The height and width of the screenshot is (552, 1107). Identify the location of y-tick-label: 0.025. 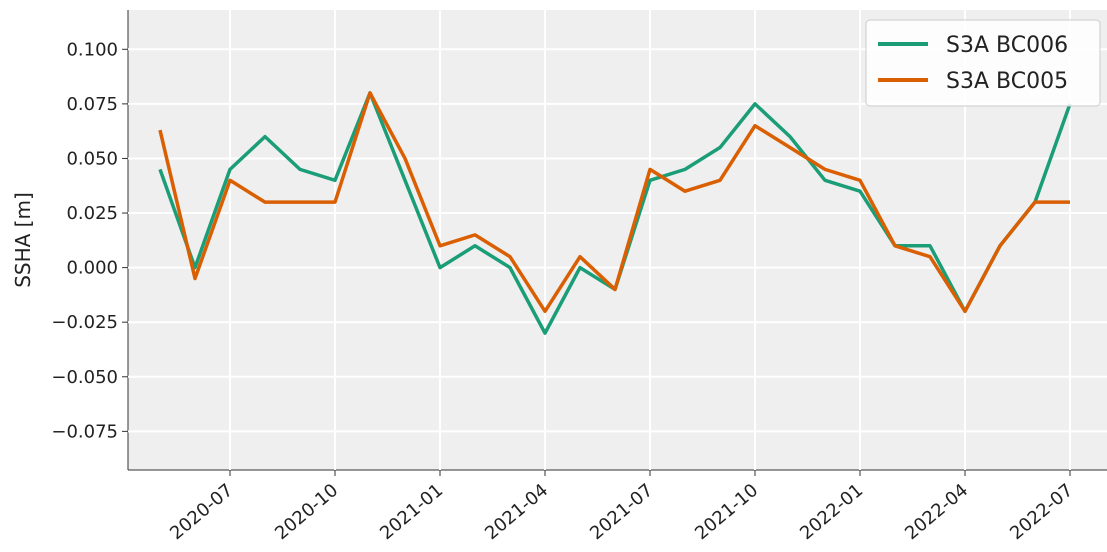
(92, 213).